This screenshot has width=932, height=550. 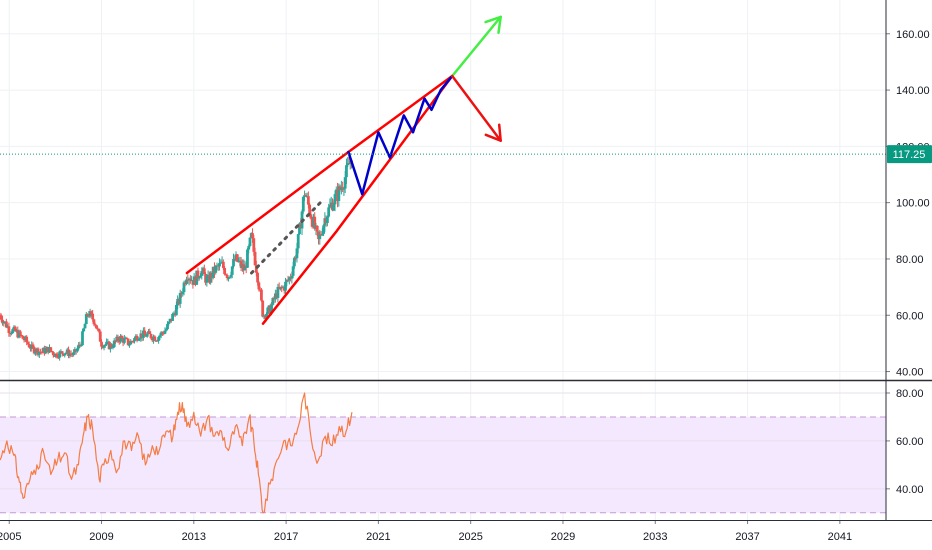 What do you see at coordinates (909, 154) in the screenshot?
I see `last-price-tag` at bounding box center [909, 154].